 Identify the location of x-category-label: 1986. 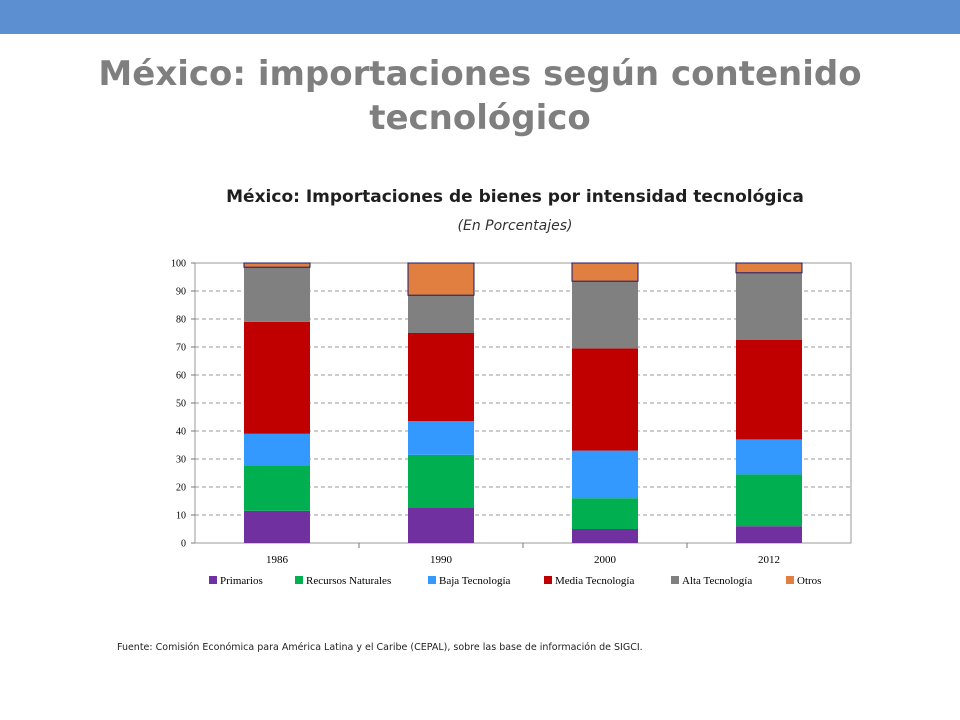
(277, 560).